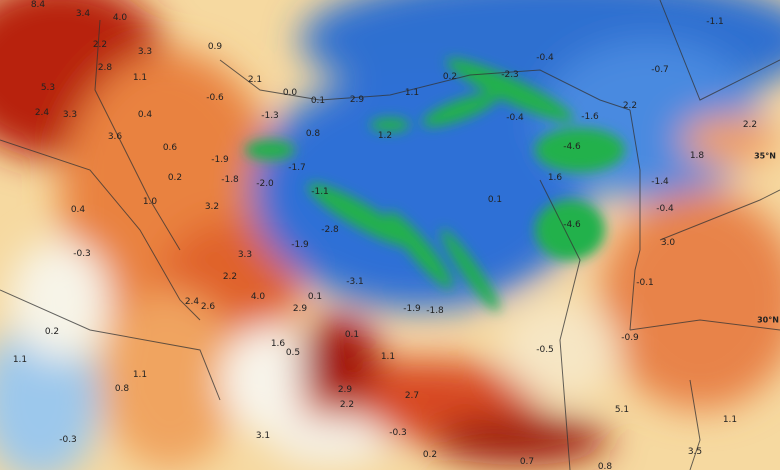 This screenshot has height=470, width=780. What do you see at coordinates (83, 14) in the screenshot?
I see `anomaly-value-label: 3.4` at bounding box center [83, 14].